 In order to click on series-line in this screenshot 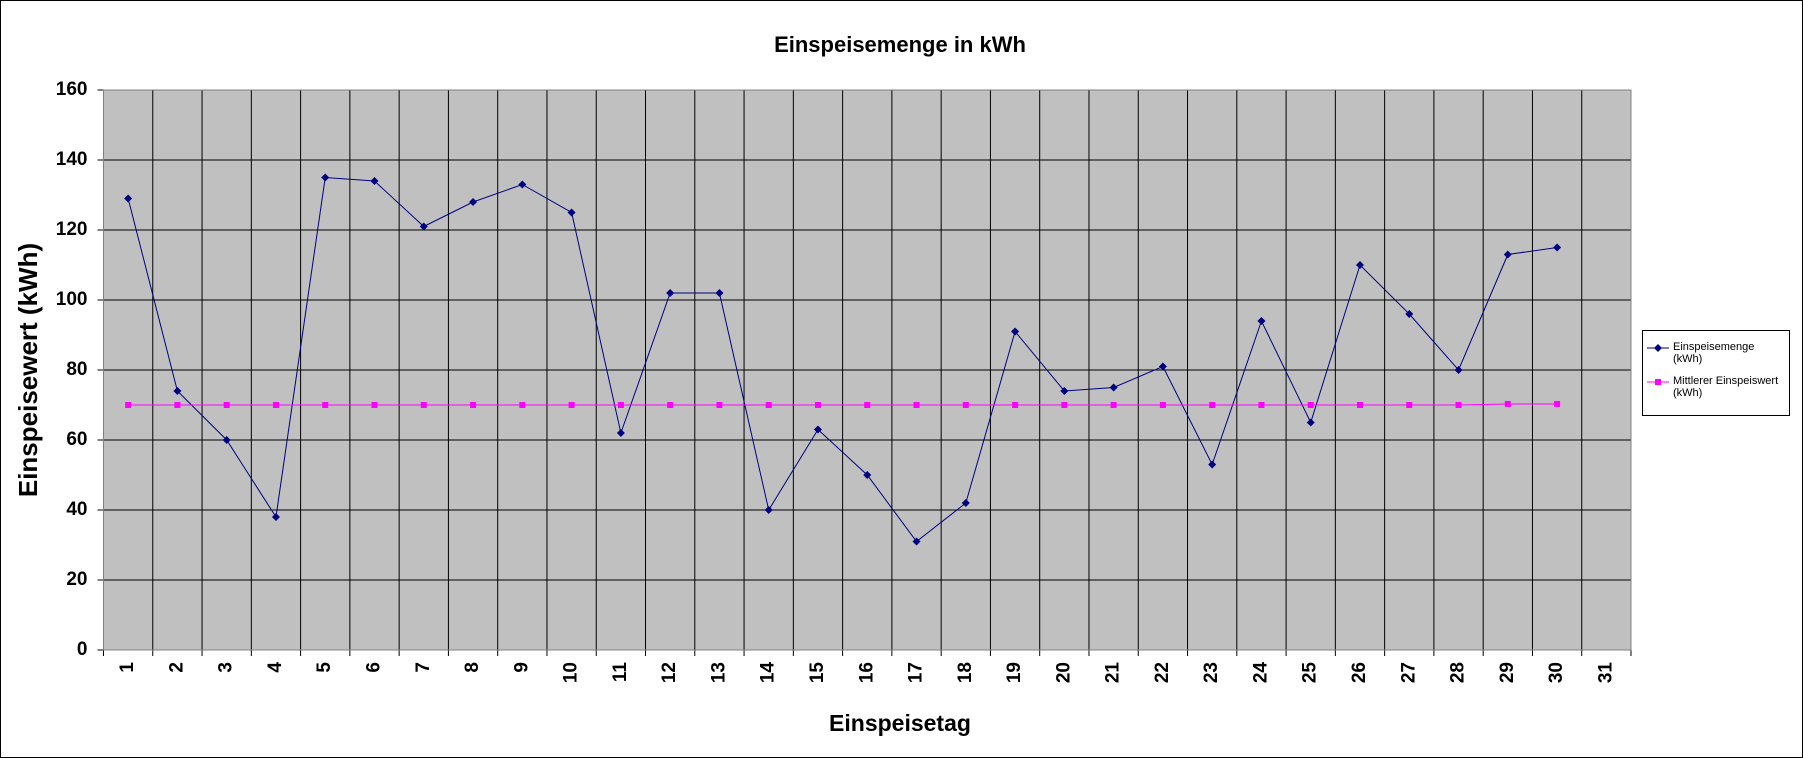, I will do `click(843, 404)`.